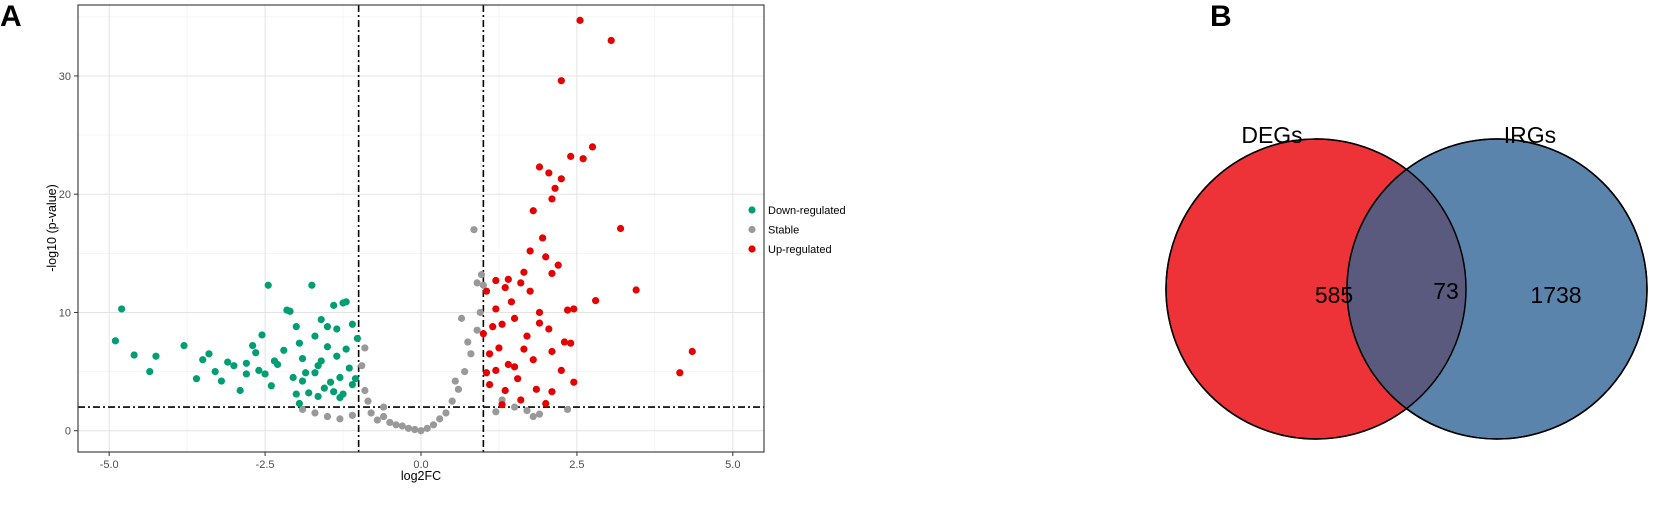 The height and width of the screenshot is (513, 1662). Describe the element at coordinates (65, 313) in the screenshot. I see `y-tick-label: 10` at that location.